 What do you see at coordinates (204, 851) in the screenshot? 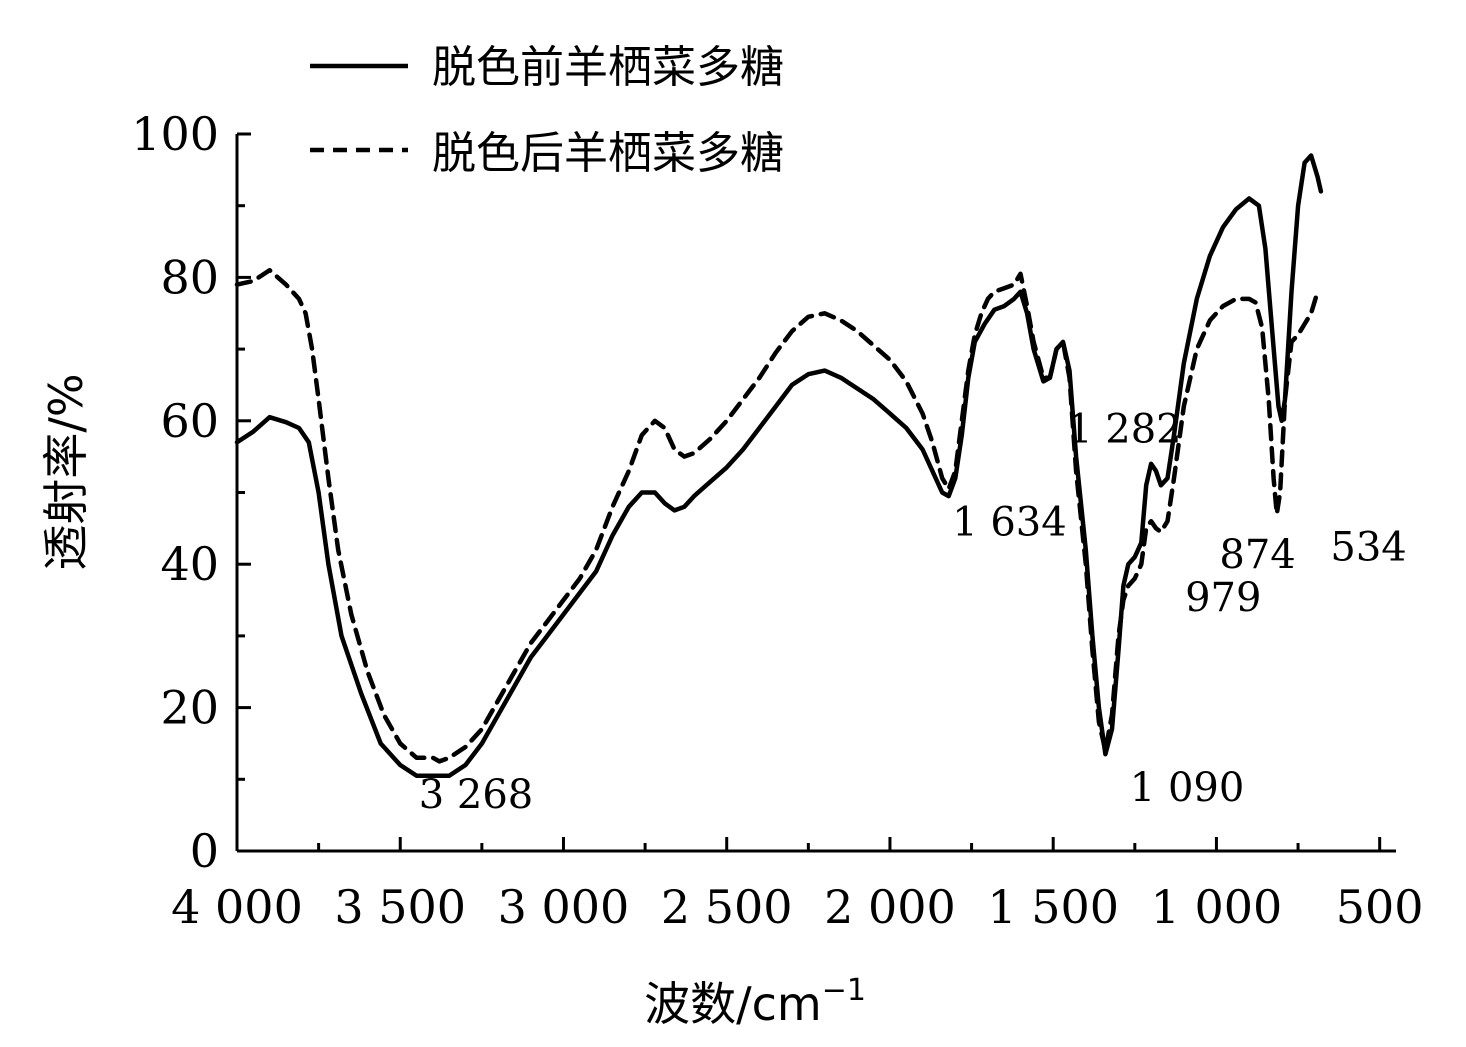
I see `y-tick-label: 0` at bounding box center [204, 851].